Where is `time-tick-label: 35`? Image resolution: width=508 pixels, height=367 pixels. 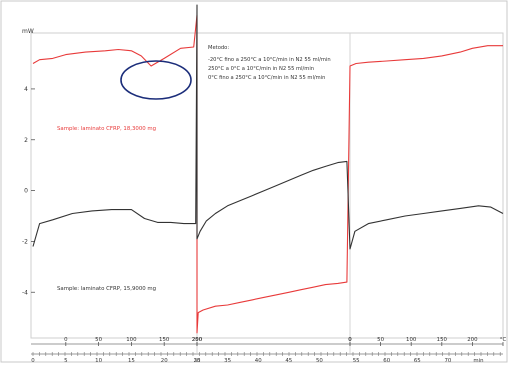
time-tick-label: 35 is located at coordinates (227, 360).